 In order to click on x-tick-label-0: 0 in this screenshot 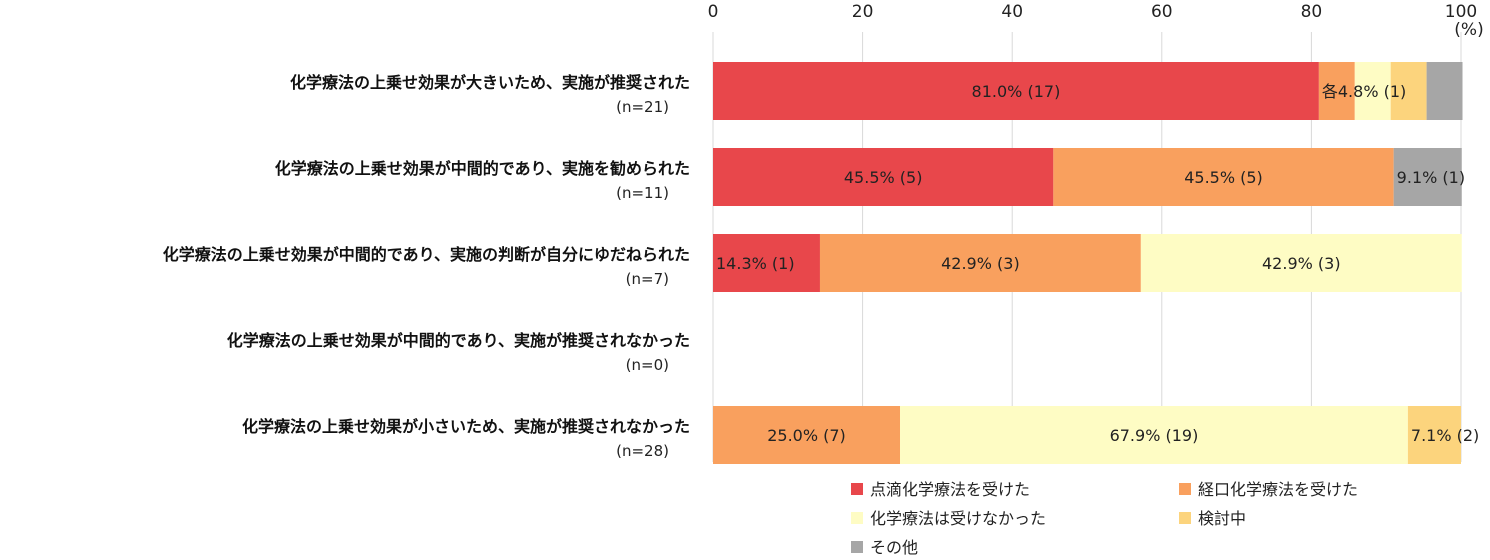, I will do `click(713, 12)`.